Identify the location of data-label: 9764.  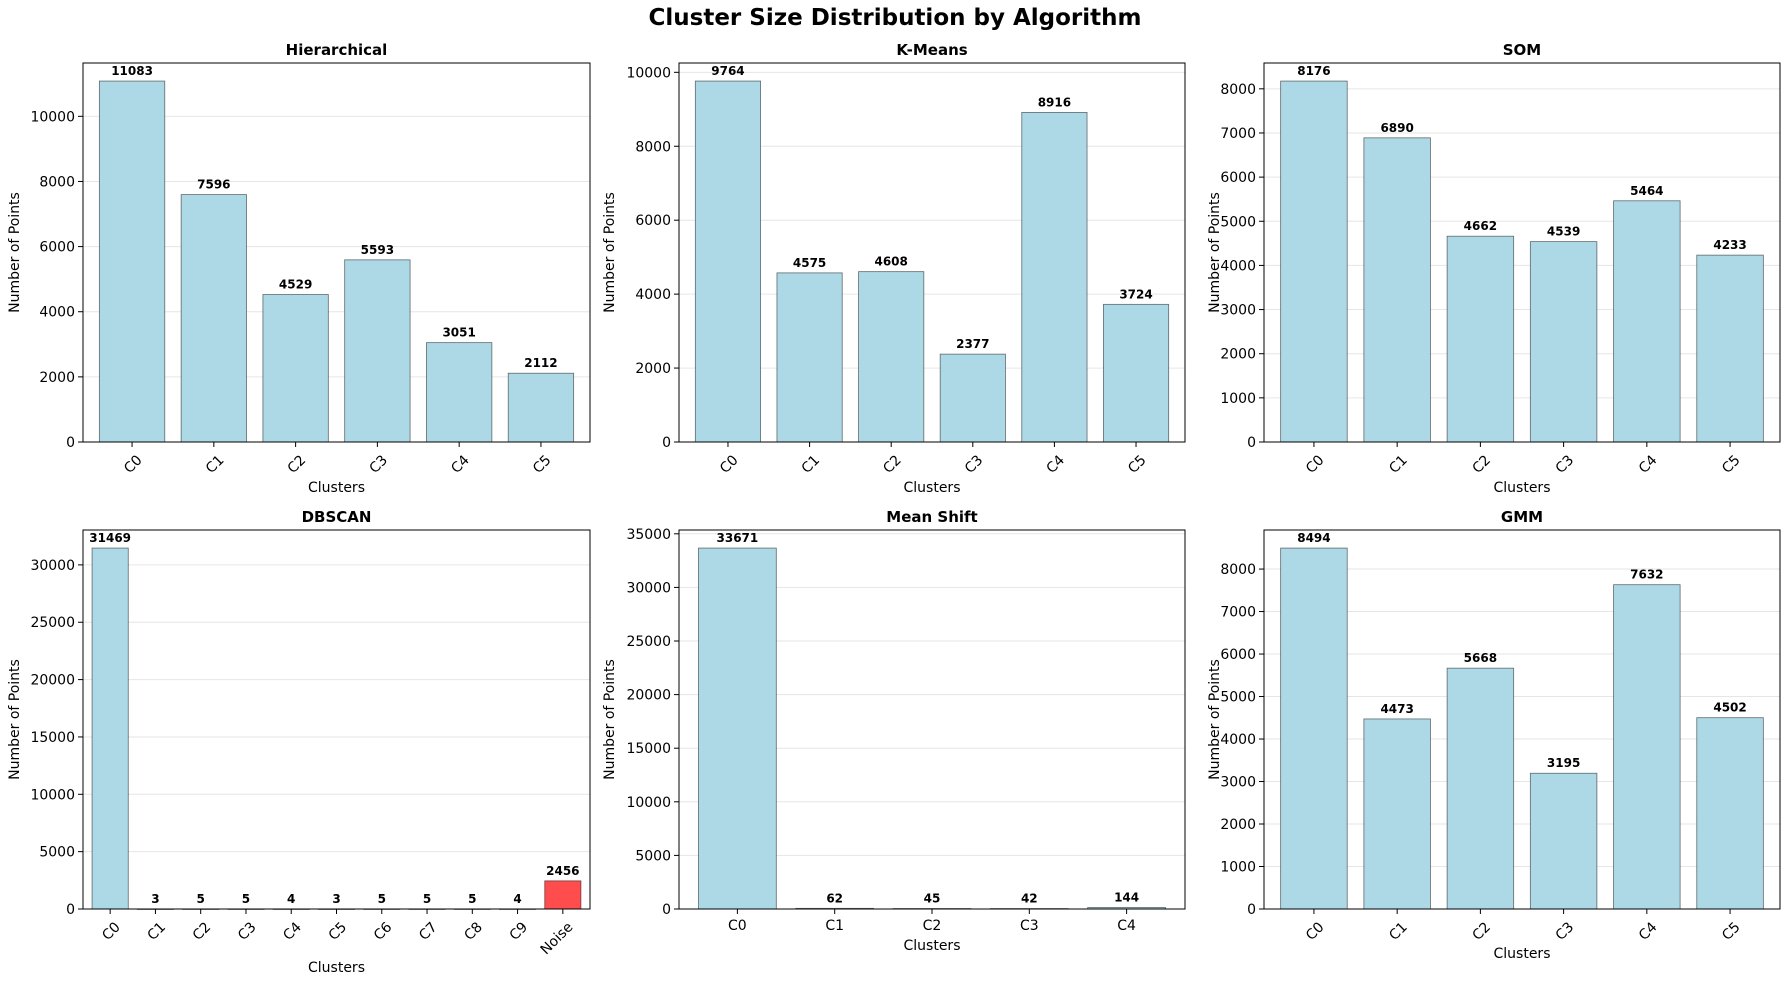
(727, 71).